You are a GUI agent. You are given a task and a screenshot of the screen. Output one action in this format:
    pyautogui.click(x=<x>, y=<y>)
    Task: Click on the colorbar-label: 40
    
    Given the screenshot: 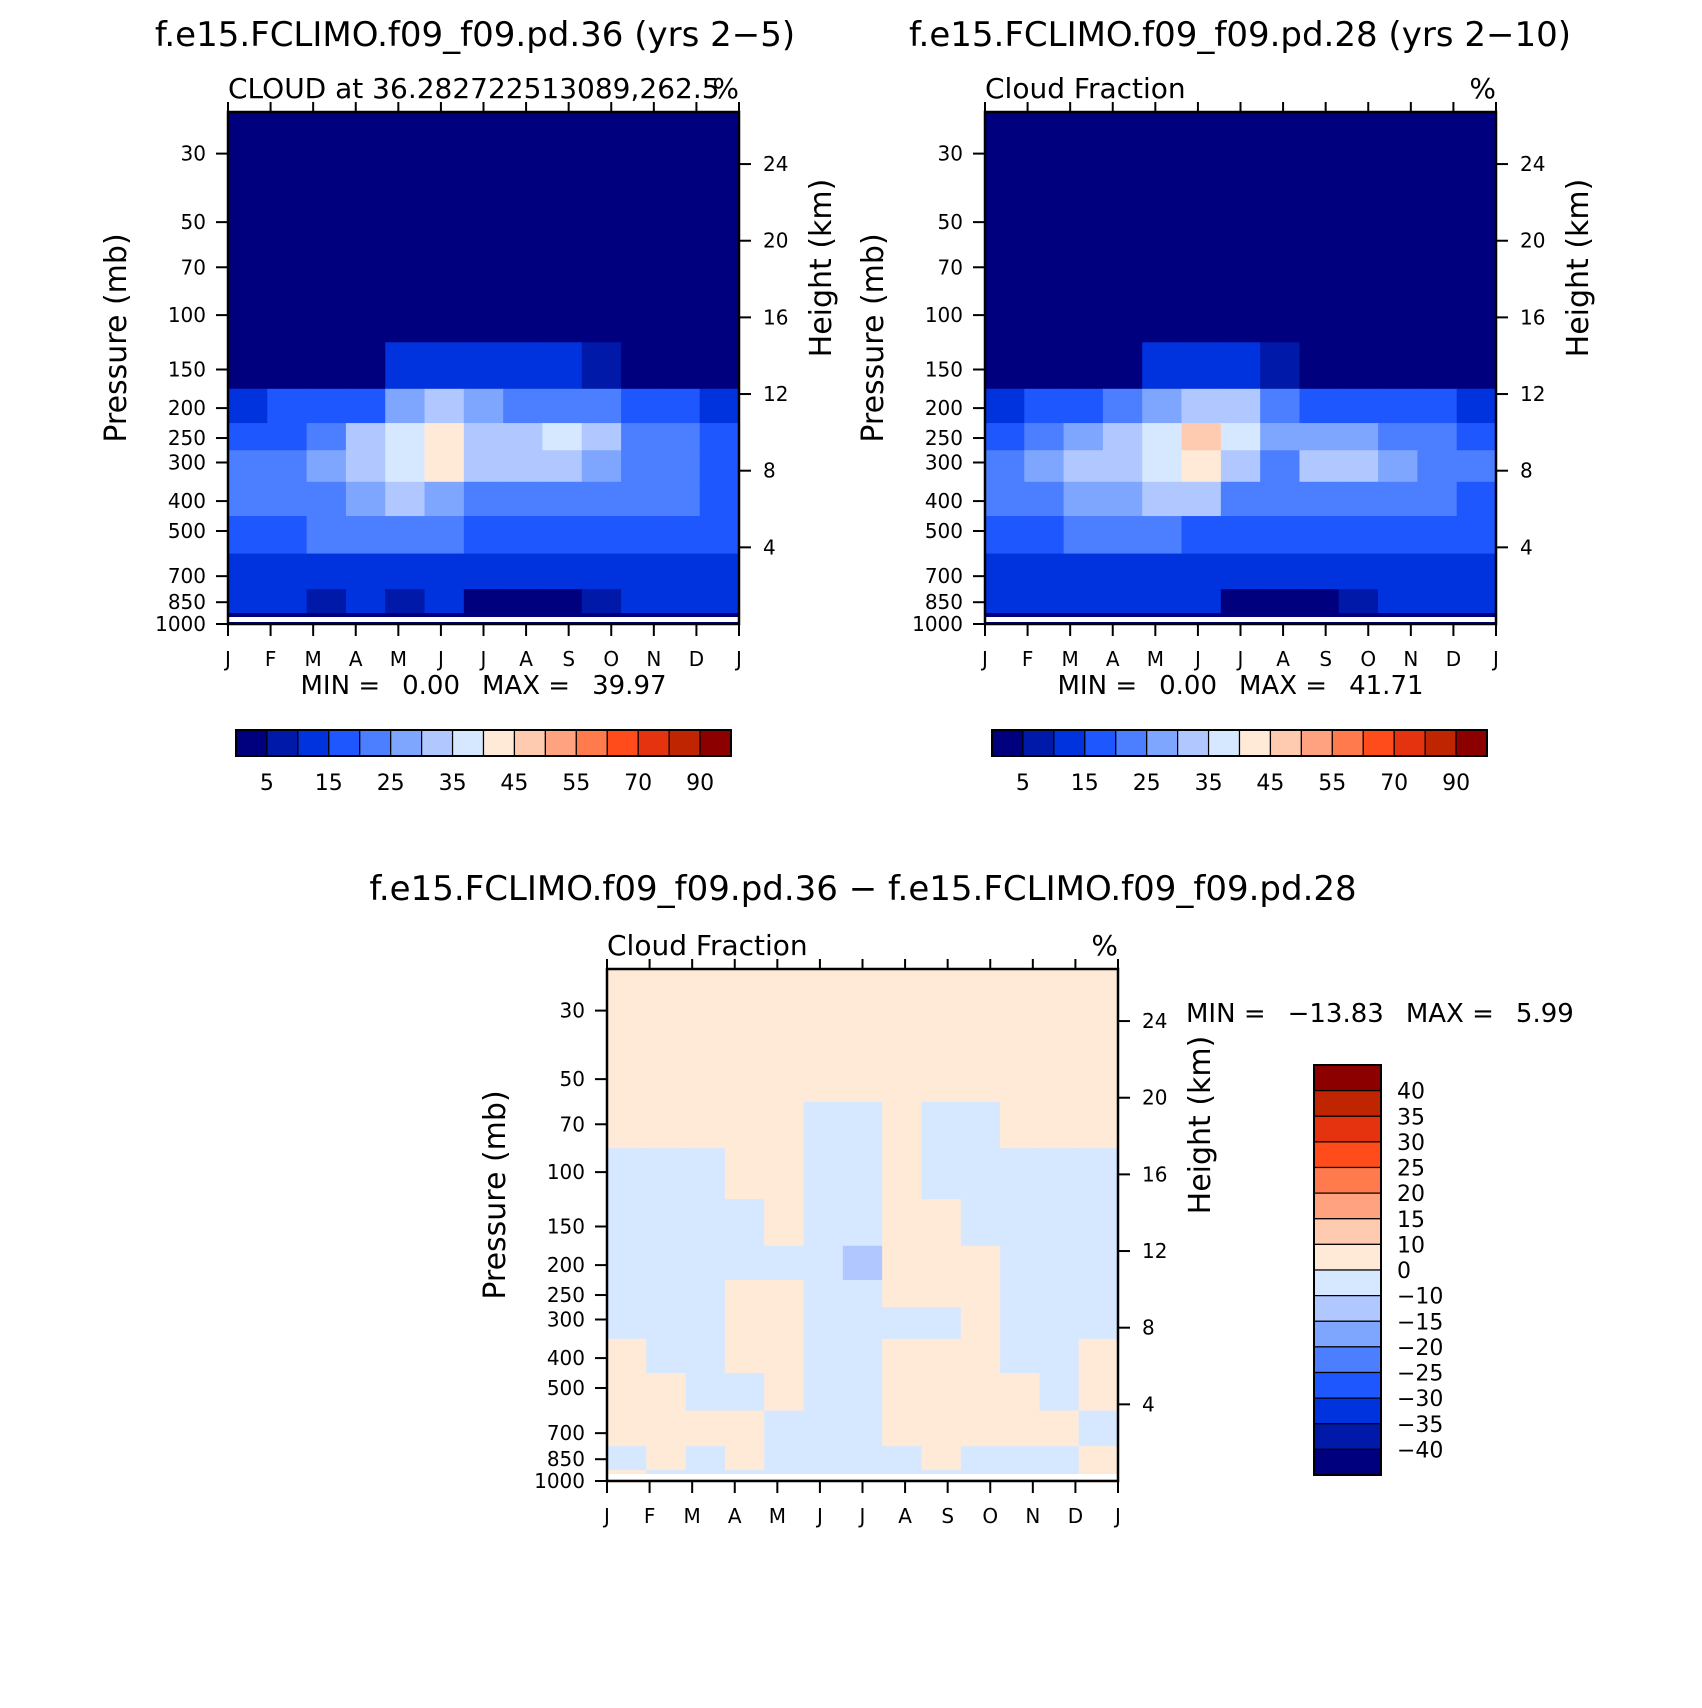 What is the action you would take?
    pyautogui.click(x=1411, y=1092)
    